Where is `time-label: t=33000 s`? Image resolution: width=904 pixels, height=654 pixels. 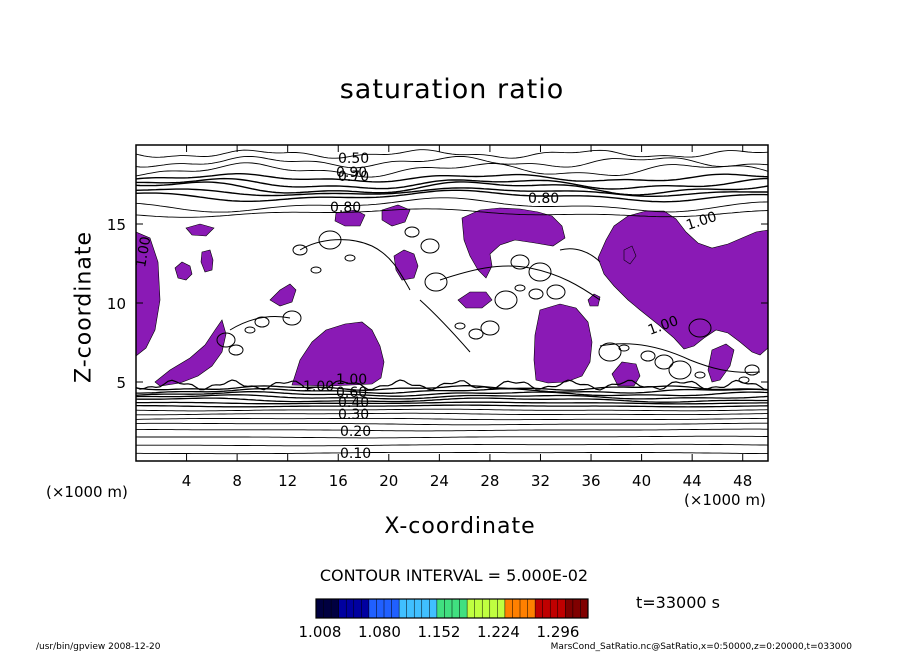 time-label: t=33000 s is located at coordinates (678, 602).